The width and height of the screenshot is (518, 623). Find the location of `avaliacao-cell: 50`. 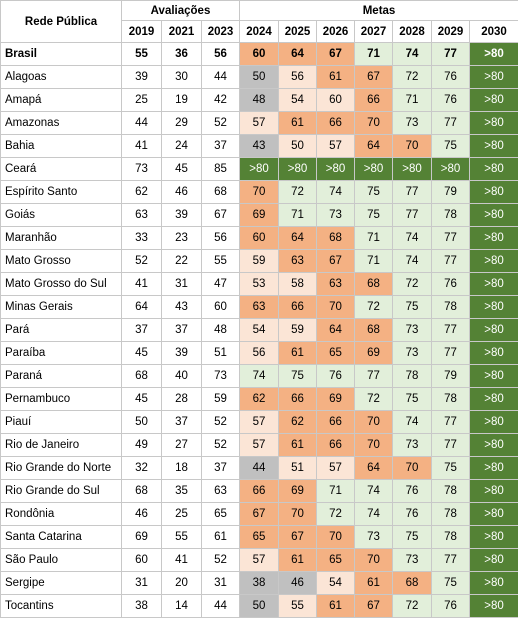

avaliacao-cell: 50 is located at coordinates (141, 422).